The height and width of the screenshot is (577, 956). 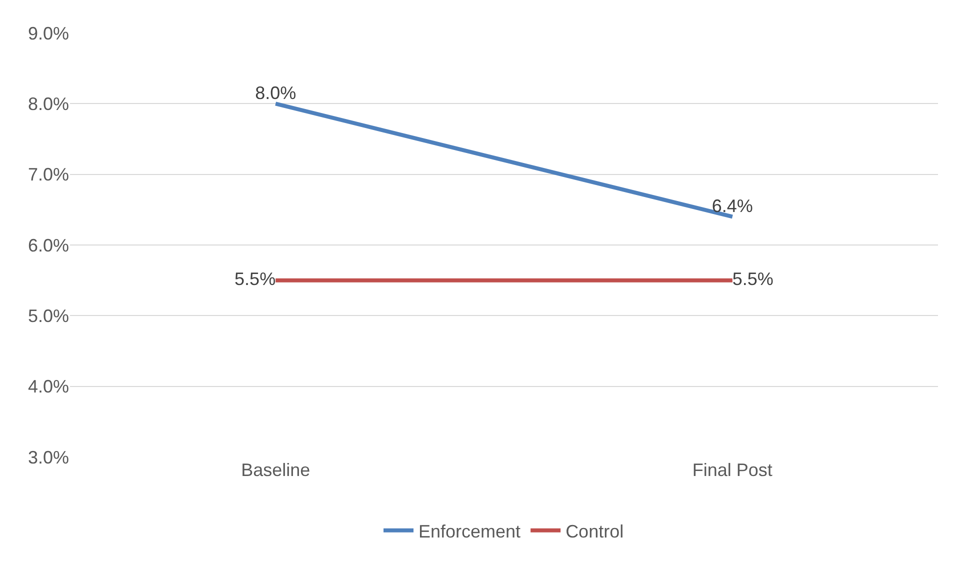 I want to click on y-tick-label: 3.0%, so click(x=48, y=457).